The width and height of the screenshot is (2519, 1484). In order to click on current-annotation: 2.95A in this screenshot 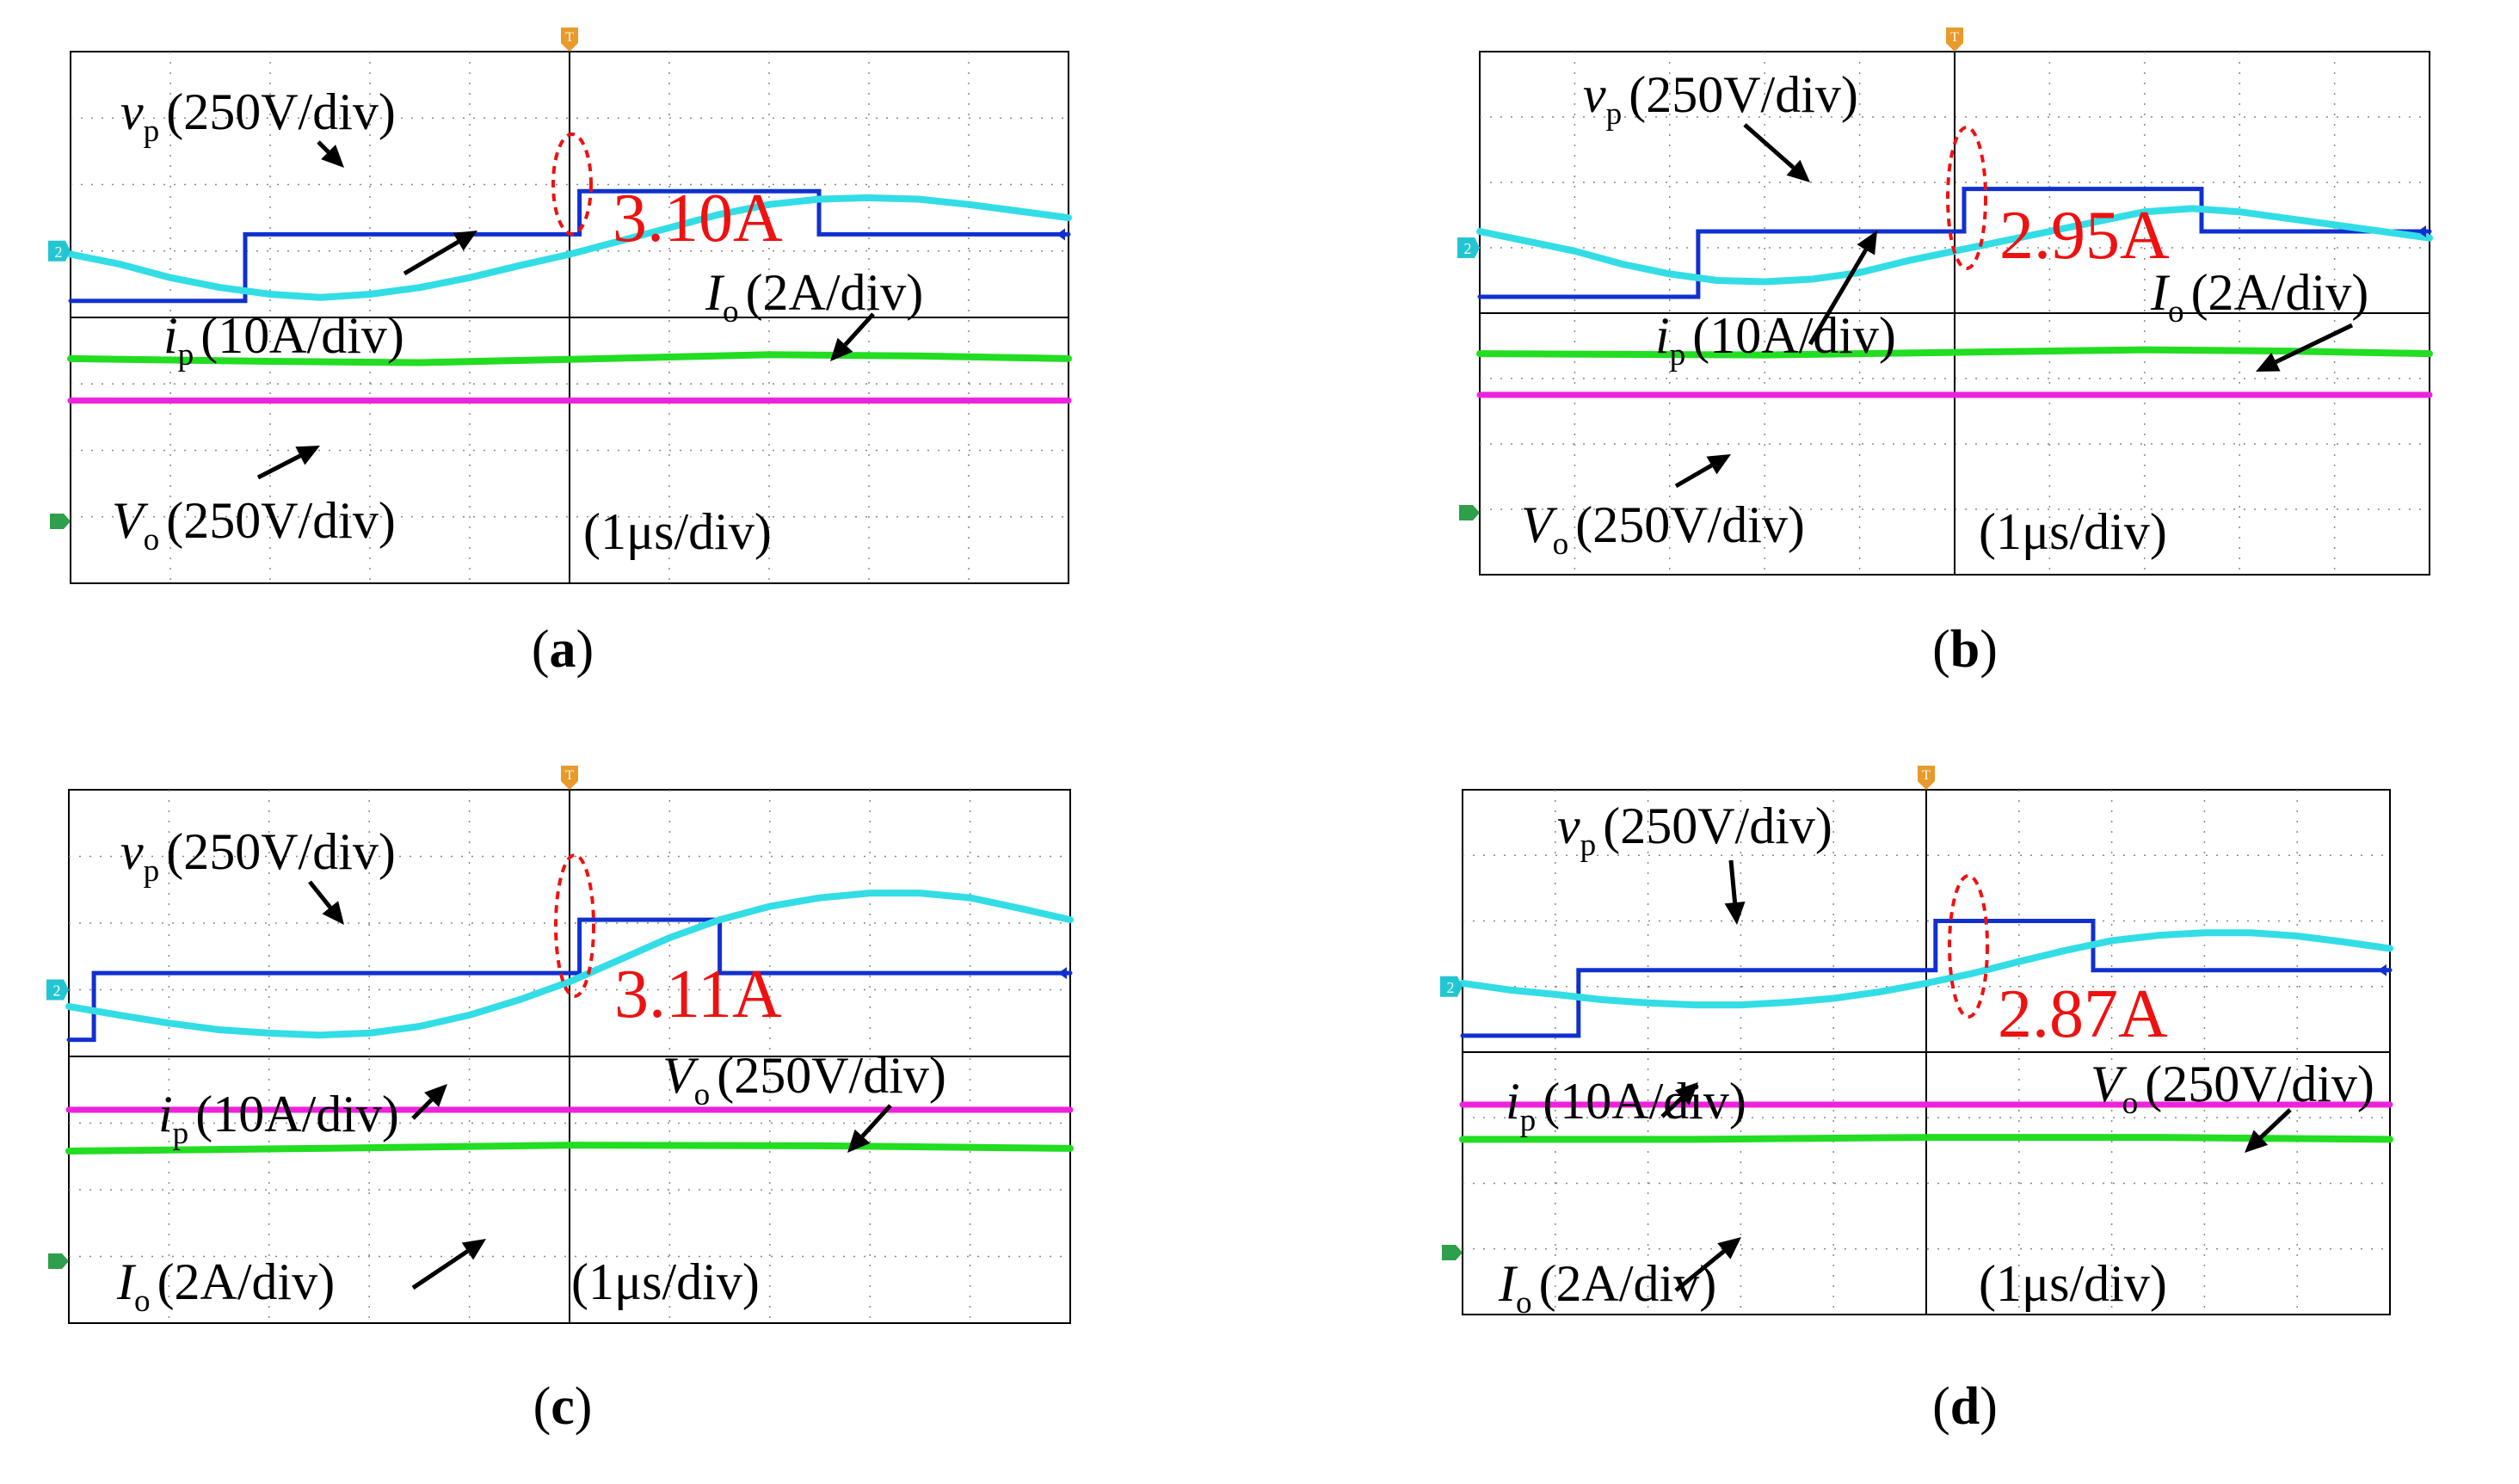, I will do `click(2084, 236)`.